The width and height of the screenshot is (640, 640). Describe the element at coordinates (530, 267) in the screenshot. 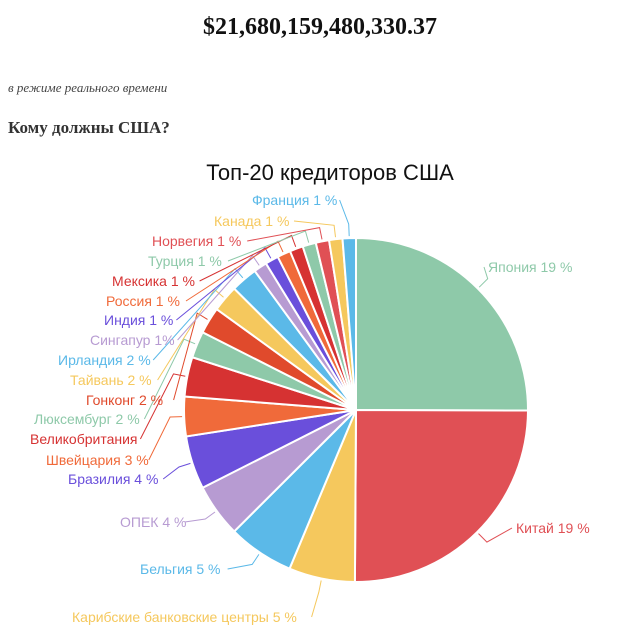

I see `slice-label: Япония 19 %` at that location.